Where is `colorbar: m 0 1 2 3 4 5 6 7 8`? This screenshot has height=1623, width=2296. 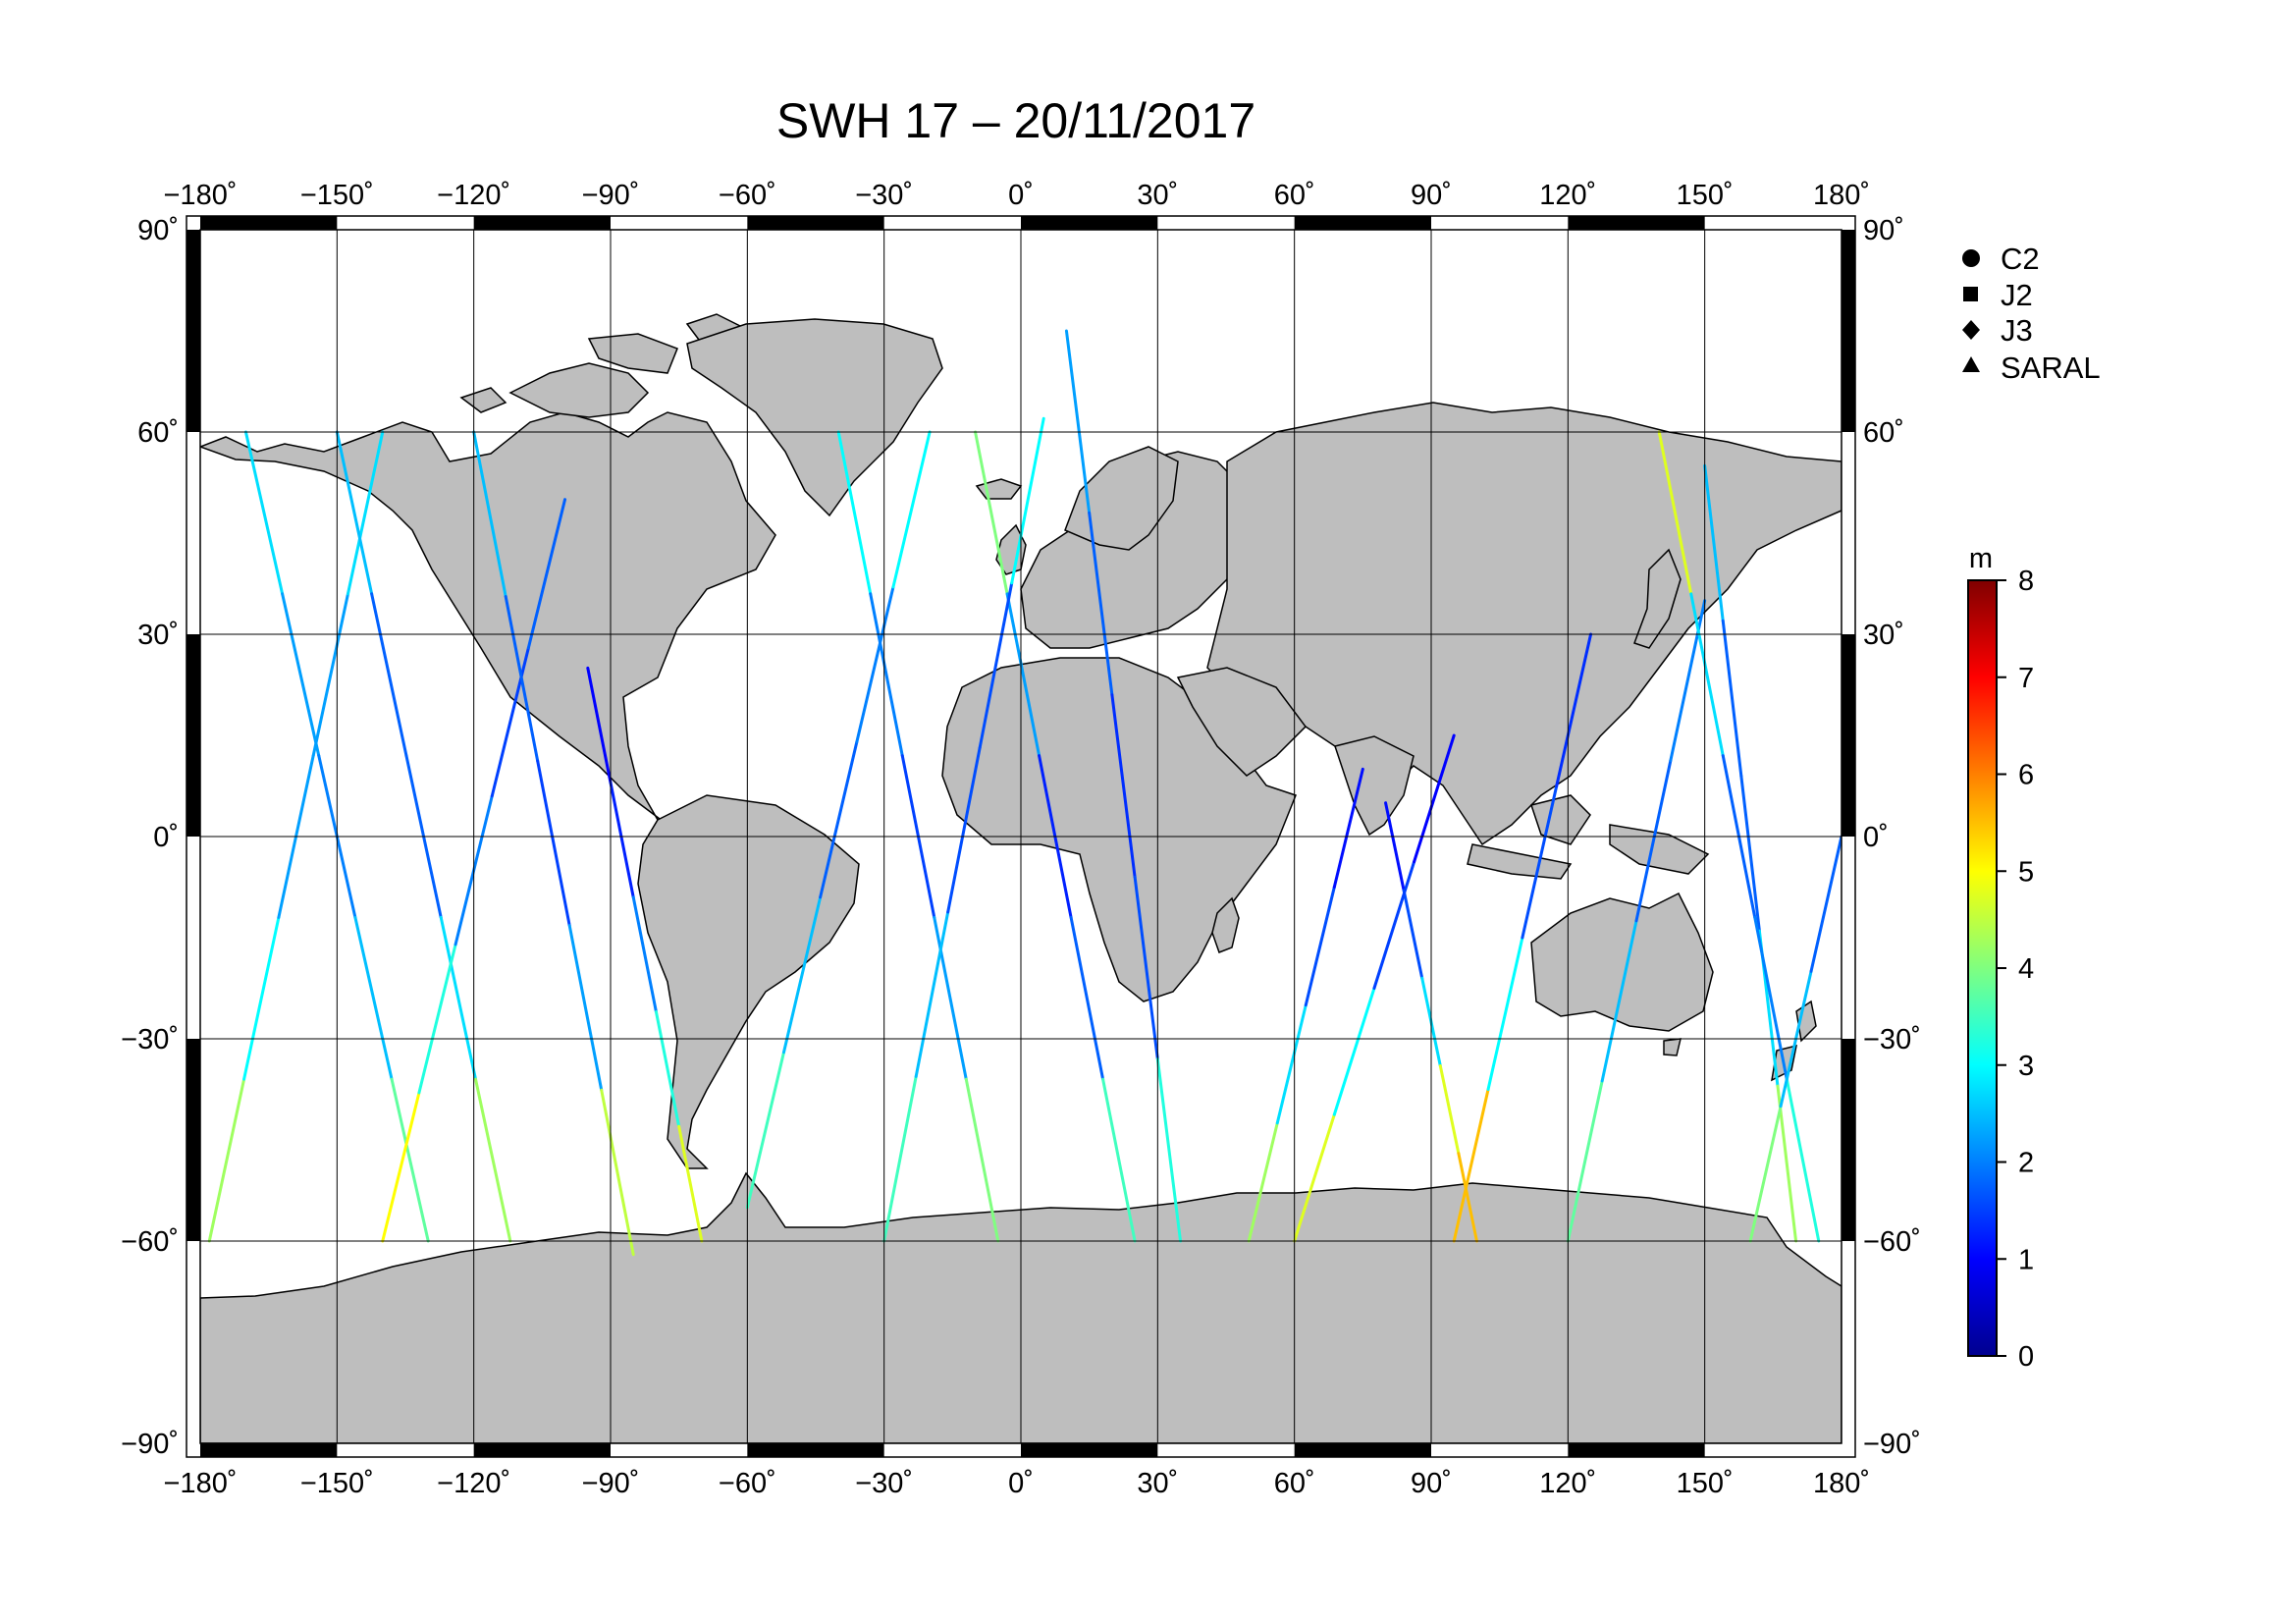 colorbar: m 0 1 2 3 4 5 6 7 8 is located at coordinates (2000, 958).